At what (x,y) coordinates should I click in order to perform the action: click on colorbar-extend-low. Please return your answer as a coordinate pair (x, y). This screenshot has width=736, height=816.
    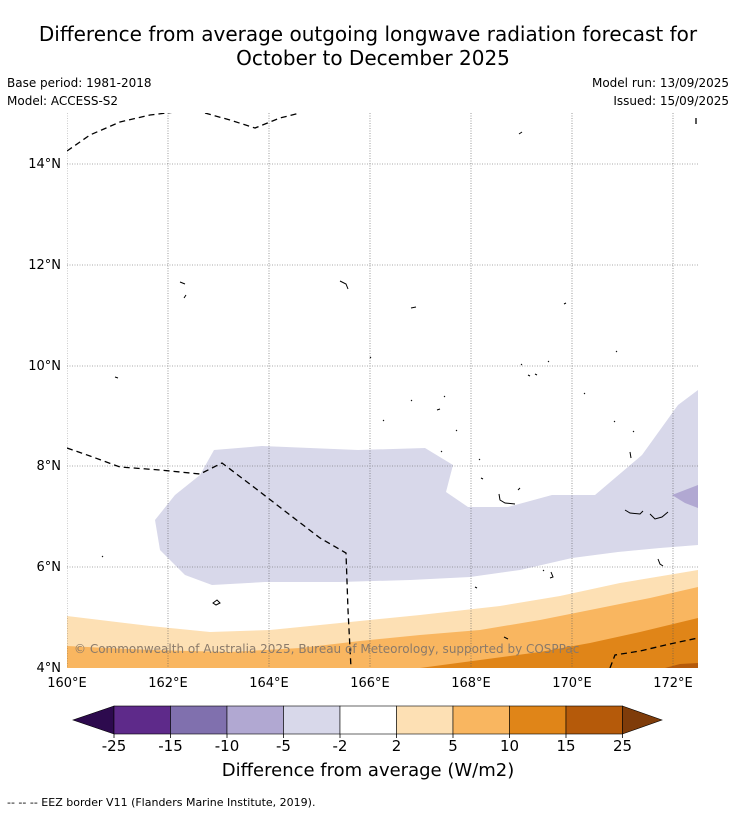
    Looking at the image, I should click on (93, 720).